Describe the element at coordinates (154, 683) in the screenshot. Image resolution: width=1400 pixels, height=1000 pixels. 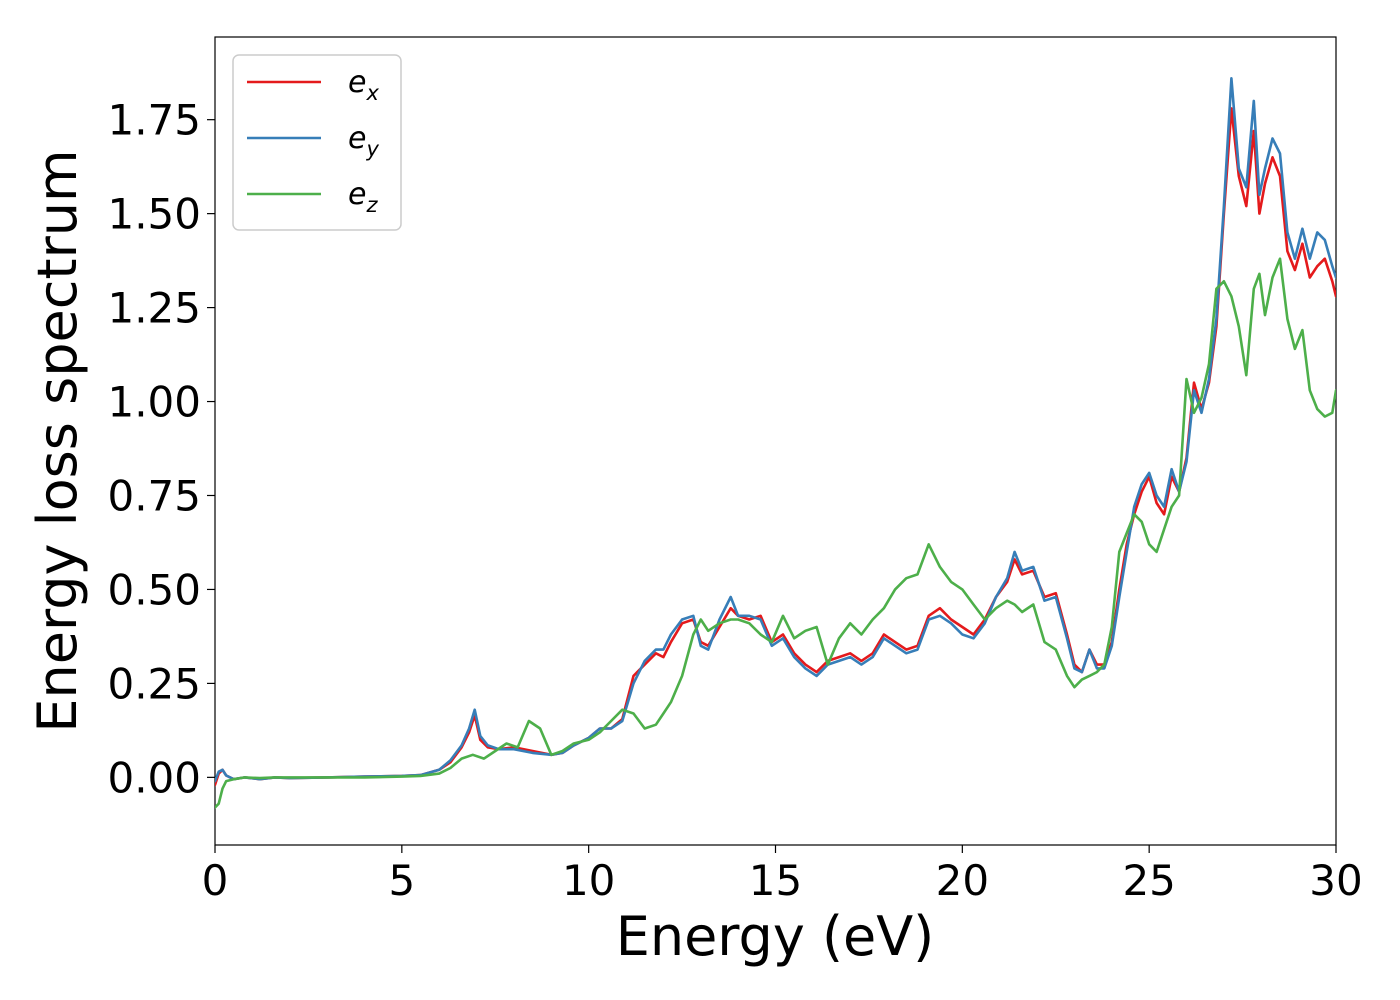
I see `y-tick-label: 0.25` at that location.